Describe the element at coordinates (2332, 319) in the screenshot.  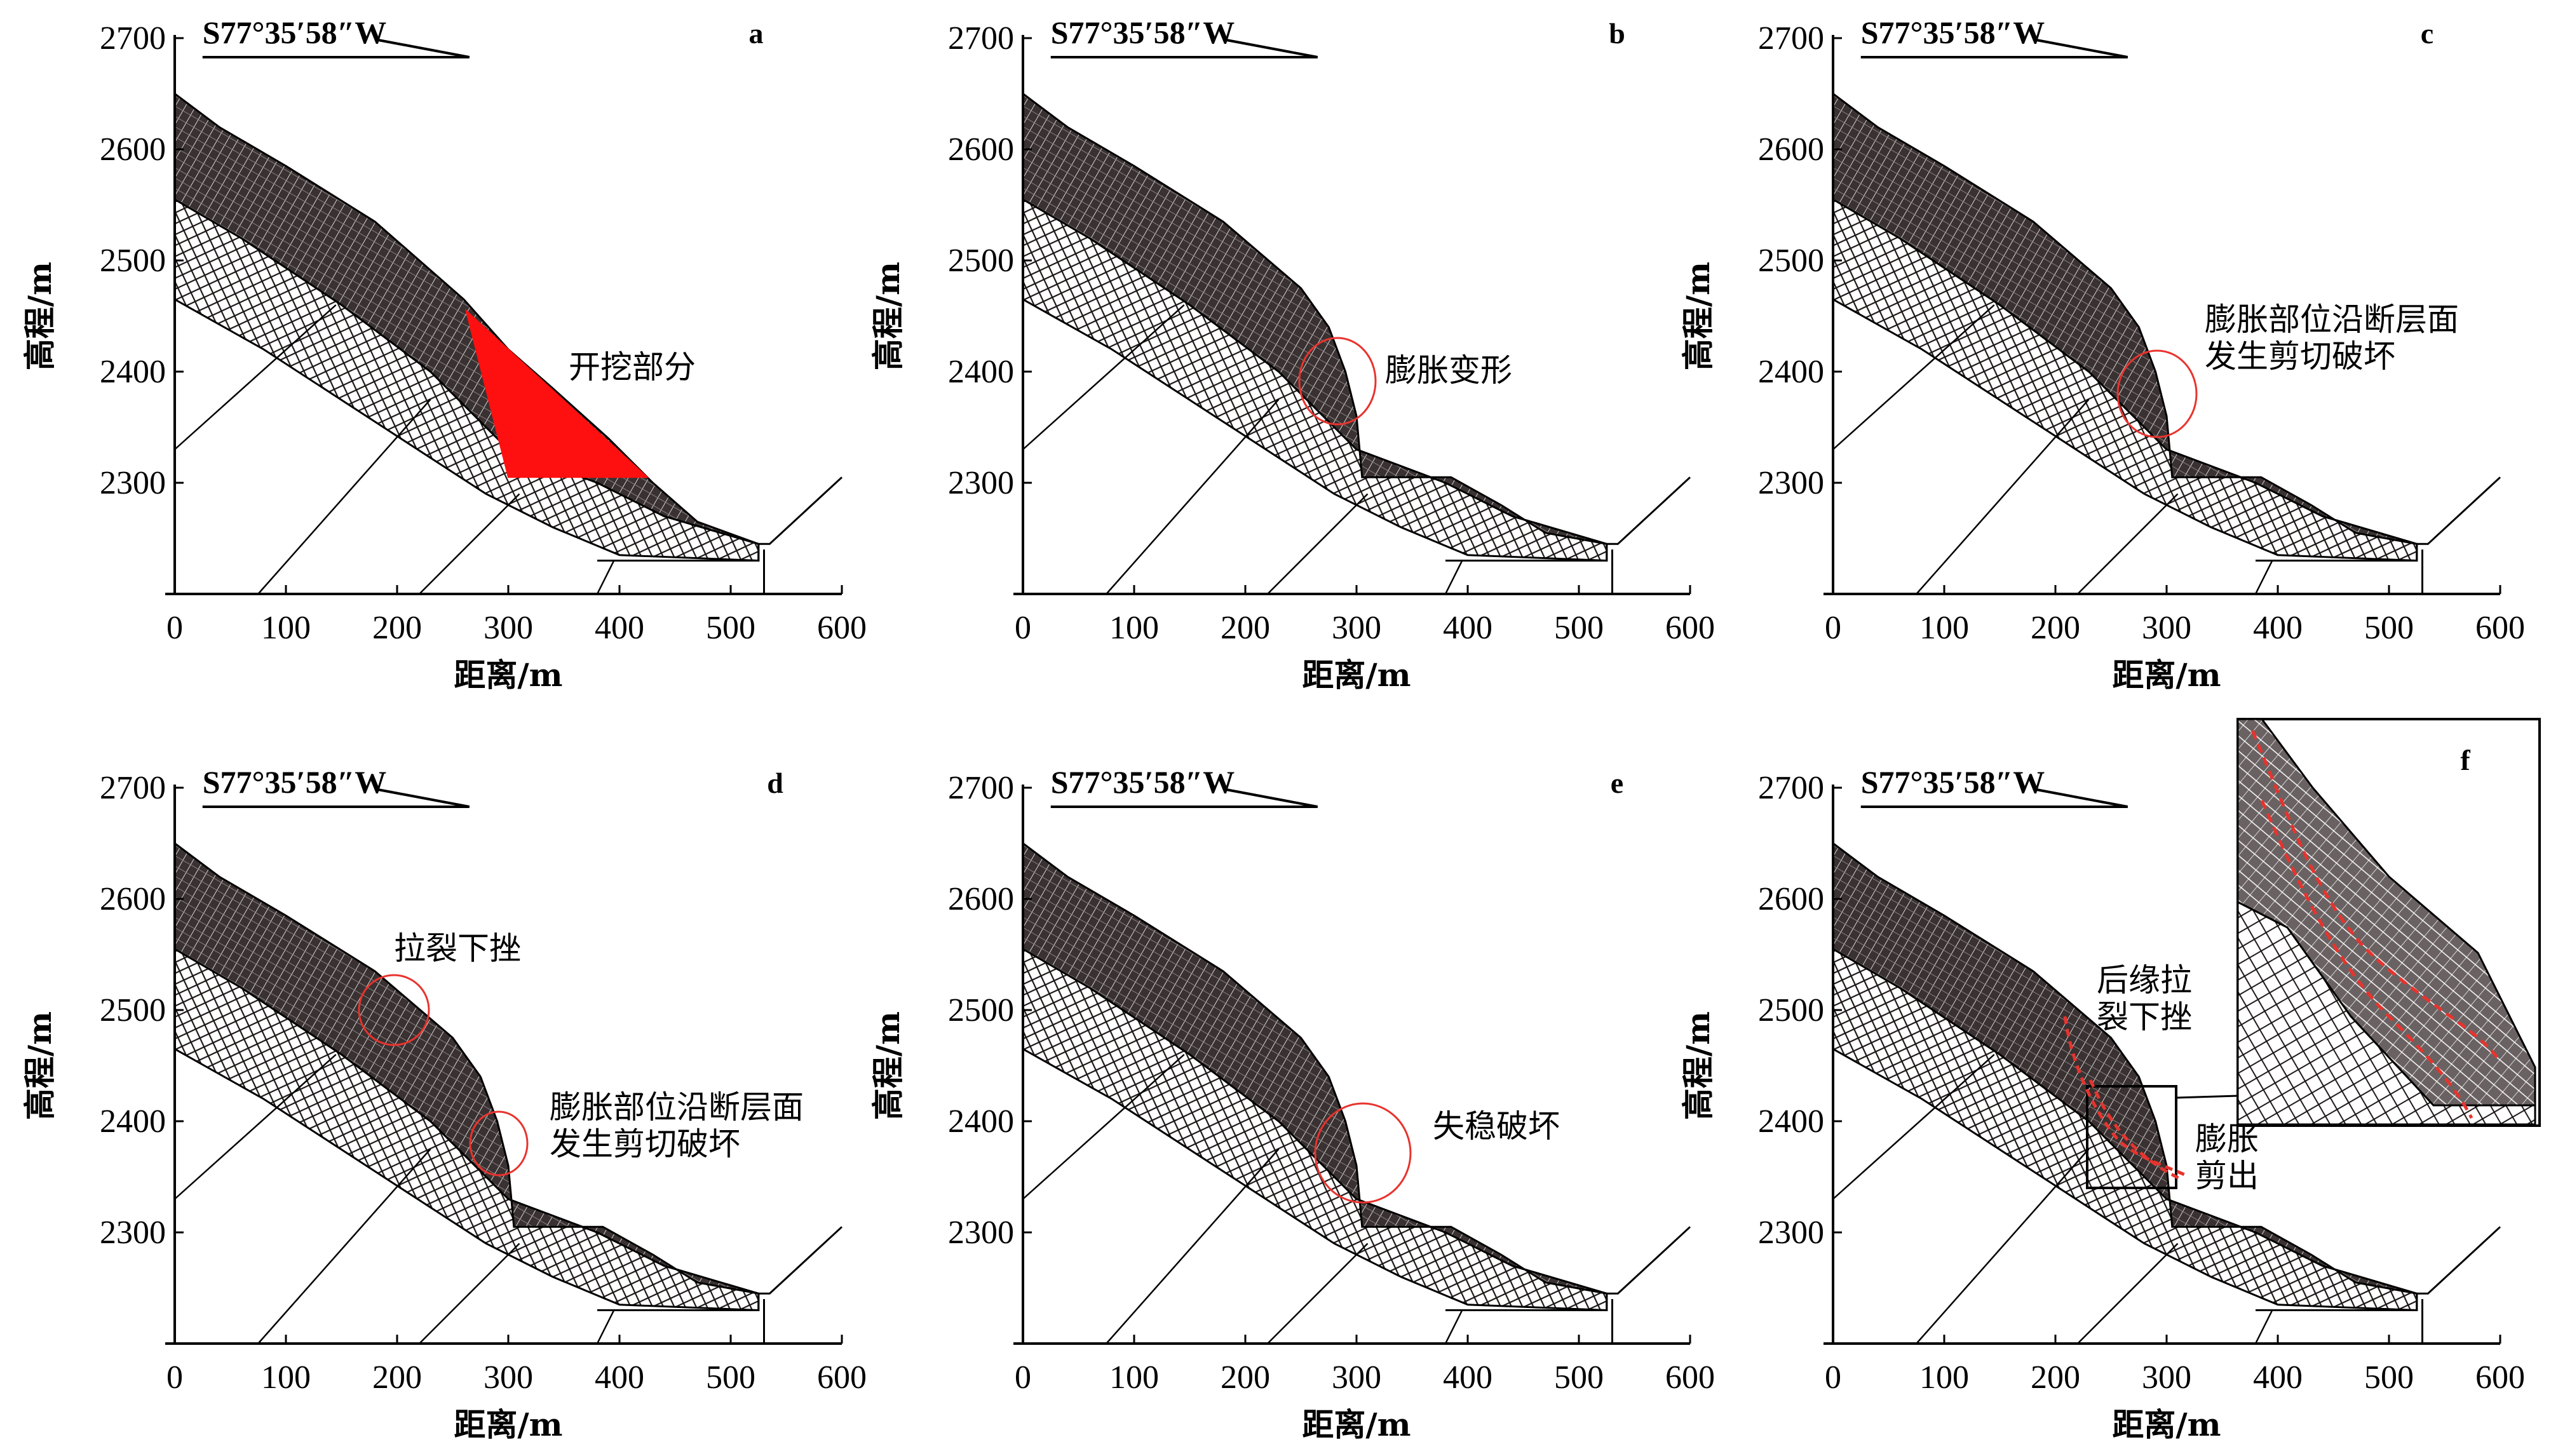
I see `annotation-c-0: 膨胀部位沿断层面` at that location.